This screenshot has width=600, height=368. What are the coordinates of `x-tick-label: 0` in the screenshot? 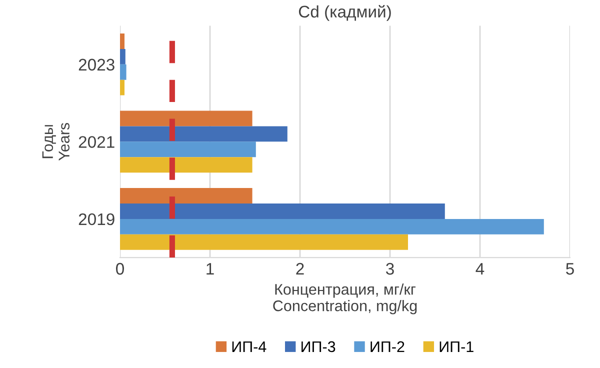 It's located at (120, 268).